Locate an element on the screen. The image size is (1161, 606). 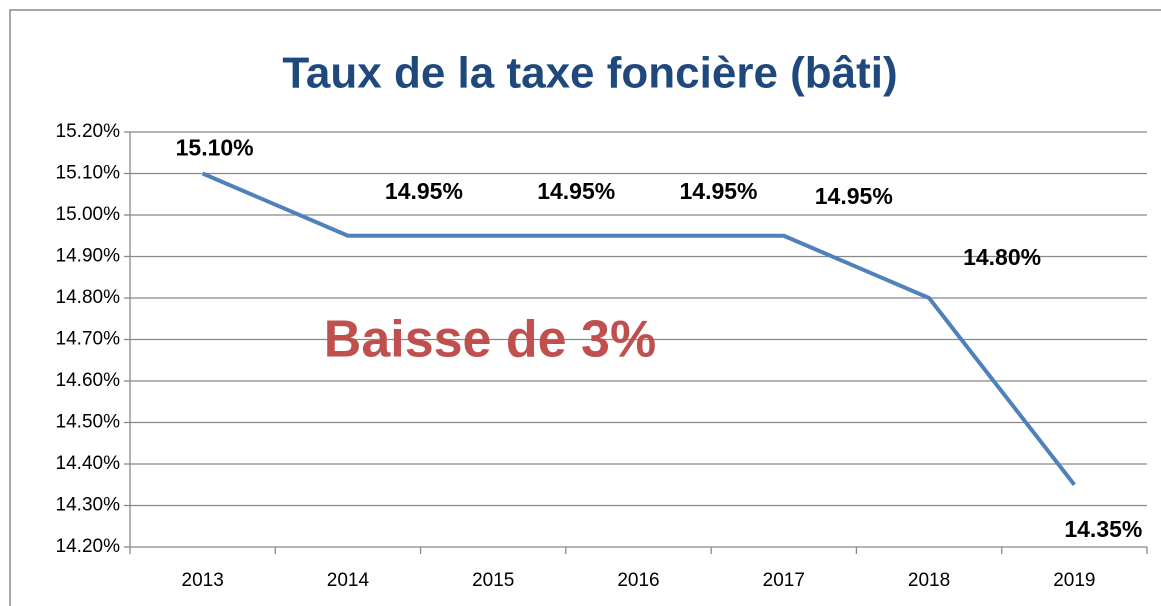
y-tick-label: 14.50% is located at coordinates (88, 422).